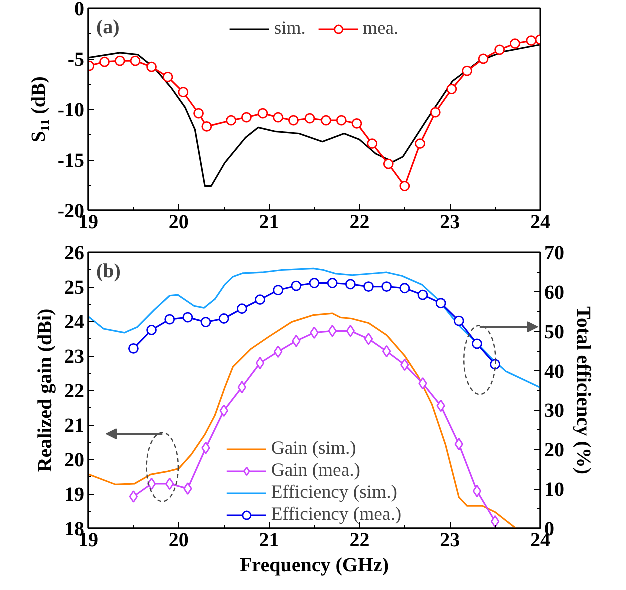 The width and height of the screenshot is (626, 590). I want to click on y-tick-label: 26, so click(74, 253).